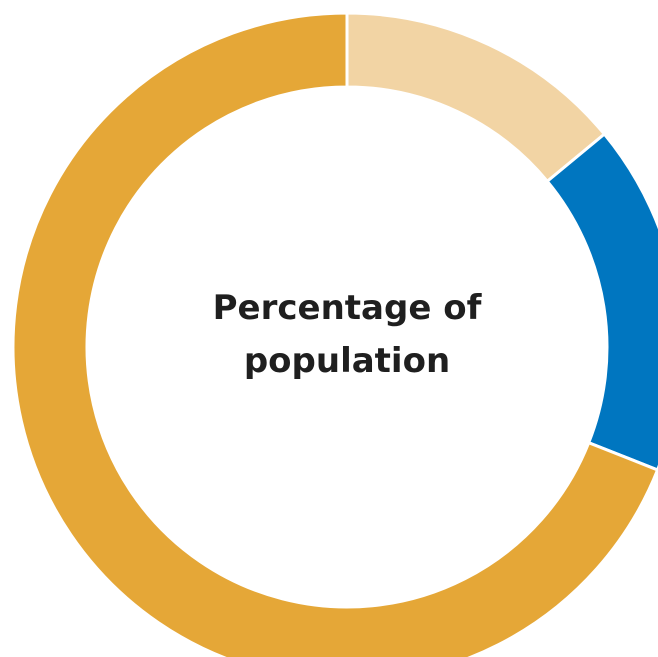 The image size is (658, 657). I want to click on chart-title-line-2: population, so click(347, 361).